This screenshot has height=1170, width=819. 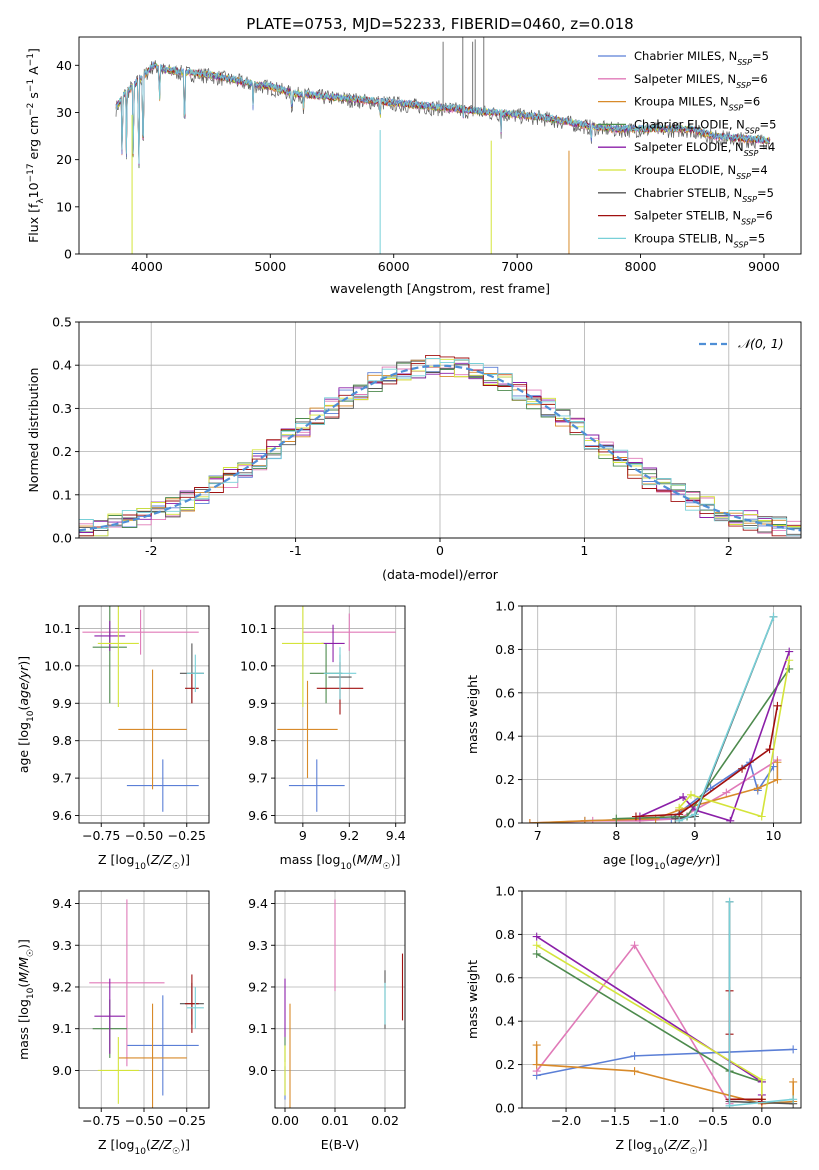 What do you see at coordinates (396, 835) in the screenshot?
I see `age_vs_mass-xtick-label: 9.4` at bounding box center [396, 835].